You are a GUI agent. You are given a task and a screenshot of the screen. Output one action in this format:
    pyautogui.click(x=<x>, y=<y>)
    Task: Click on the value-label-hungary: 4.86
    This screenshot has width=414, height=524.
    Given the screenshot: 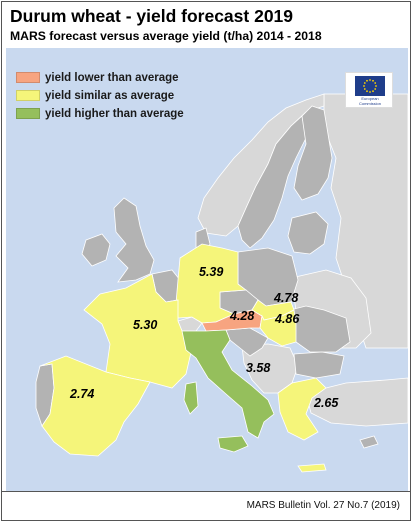 What is the action you would take?
    pyautogui.click(x=287, y=319)
    